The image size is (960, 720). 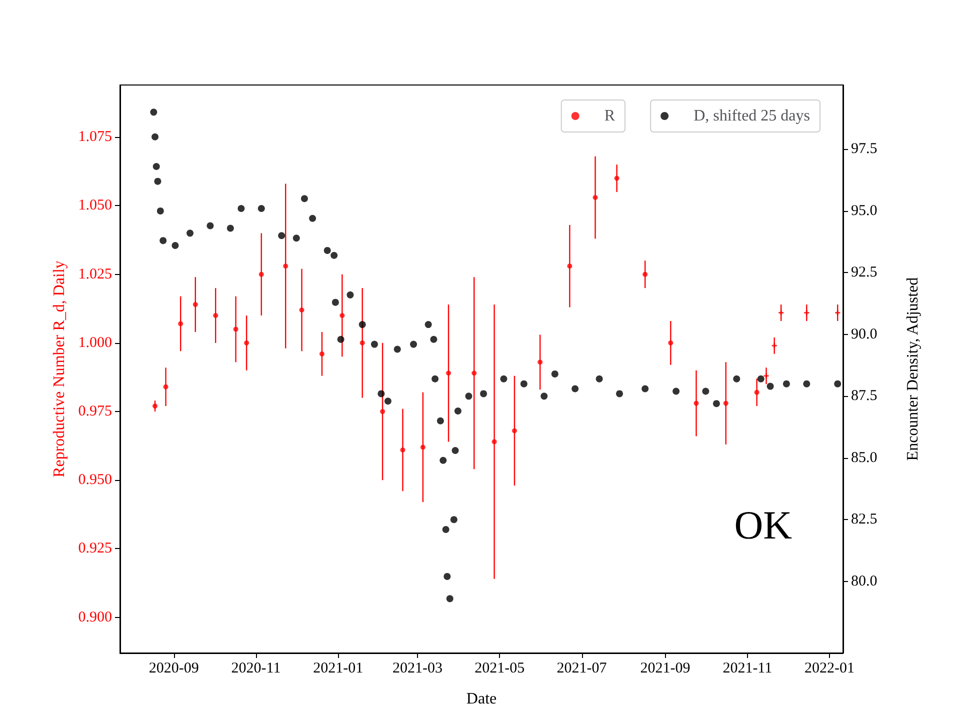 What do you see at coordinates (864, 334) in the screenshot?
I see `y2-tick-label: 90.0` at bounding box center [864, 334].